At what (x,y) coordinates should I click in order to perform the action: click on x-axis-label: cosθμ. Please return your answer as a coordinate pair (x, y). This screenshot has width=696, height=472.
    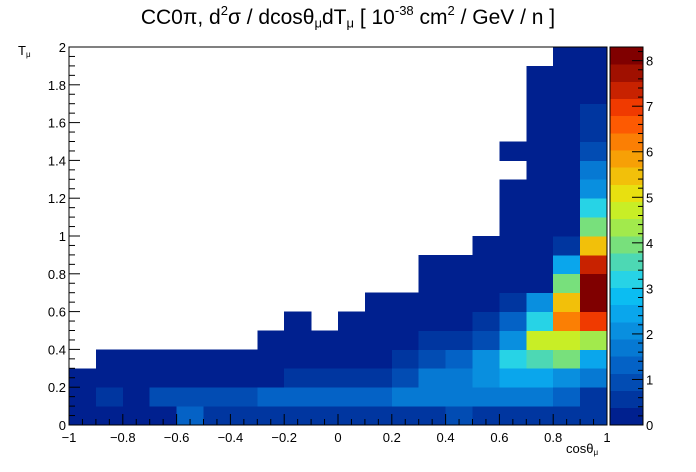
    Looking at the image, I should click on (582, 449).